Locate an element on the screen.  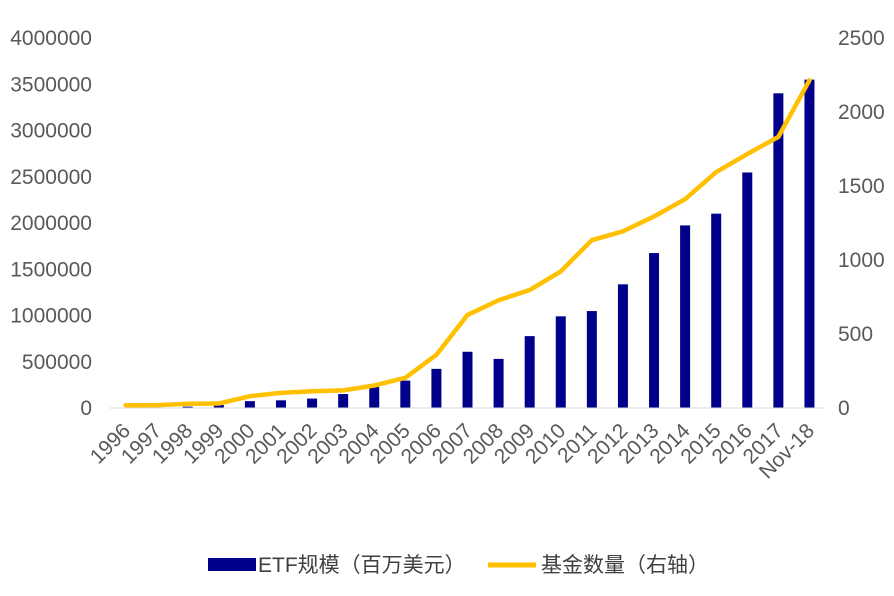
legend: ETF规模（百万美元） 基金数量（右轴） is located at coordinates (458, 565).